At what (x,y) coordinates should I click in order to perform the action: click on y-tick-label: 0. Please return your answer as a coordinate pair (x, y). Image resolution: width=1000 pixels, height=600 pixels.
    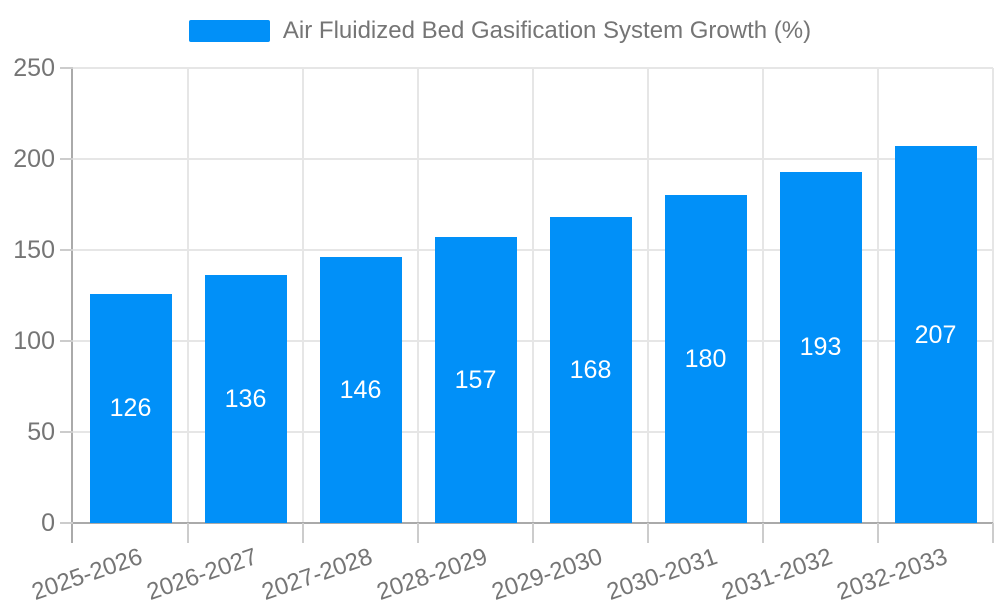
    Looking at the image, I should click on (48, 523).